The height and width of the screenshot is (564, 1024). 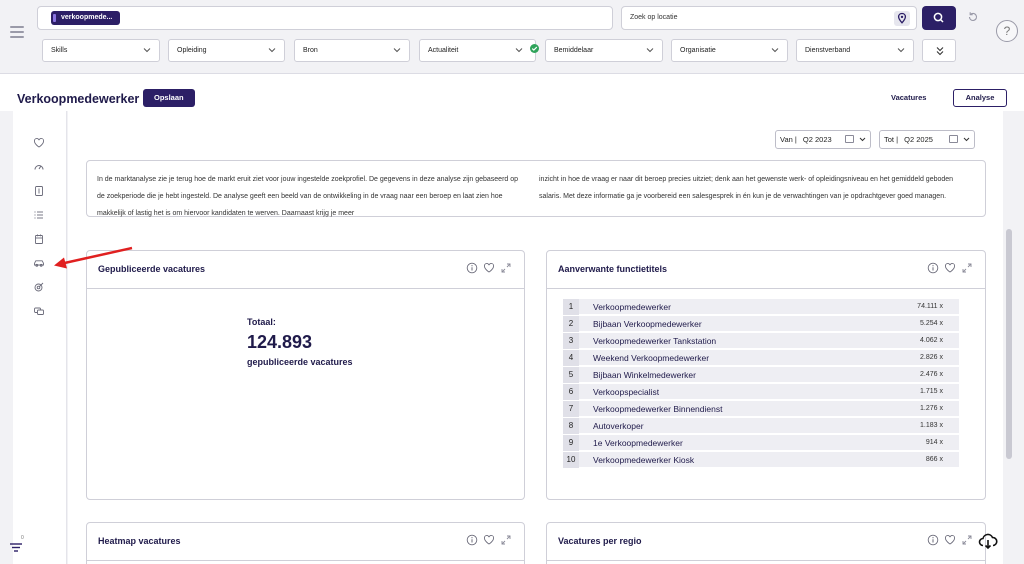 I want to click on card-header: Vacatures per regio, so click(x=766, y=542).